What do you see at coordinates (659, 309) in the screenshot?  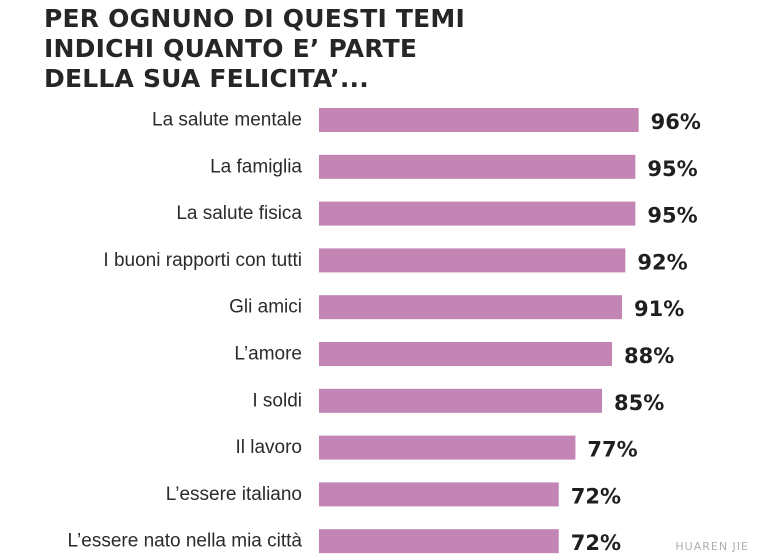 I see `value-label: 91%` at bounding box center [659, 309].